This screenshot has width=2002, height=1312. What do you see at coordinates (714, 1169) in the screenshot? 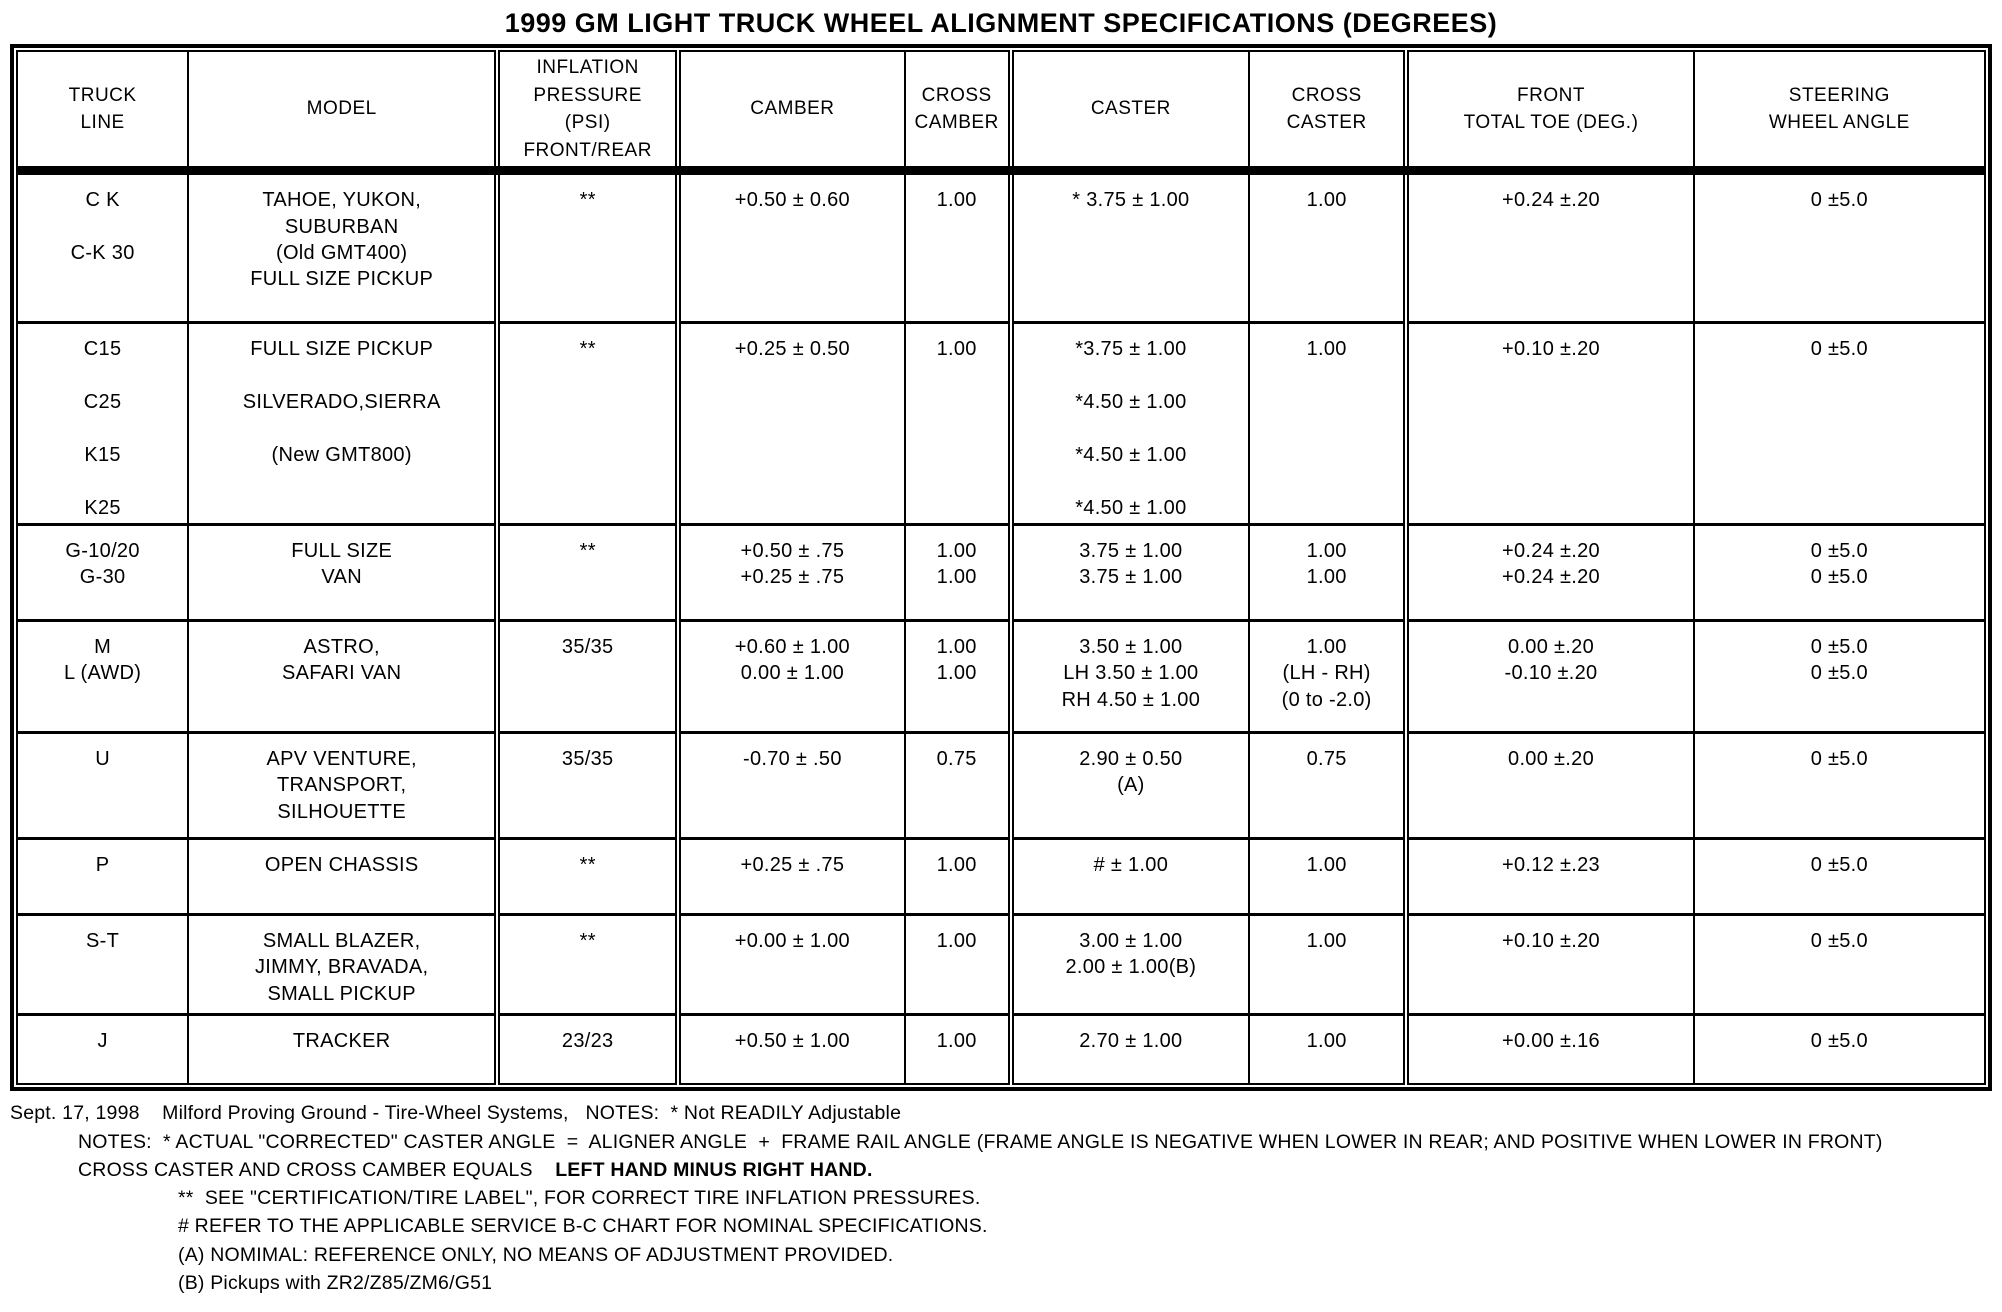
I see `note-cross-bold: LEFT HAND MINUS RIGHT HAND.` at bounding box center [714, 1169].